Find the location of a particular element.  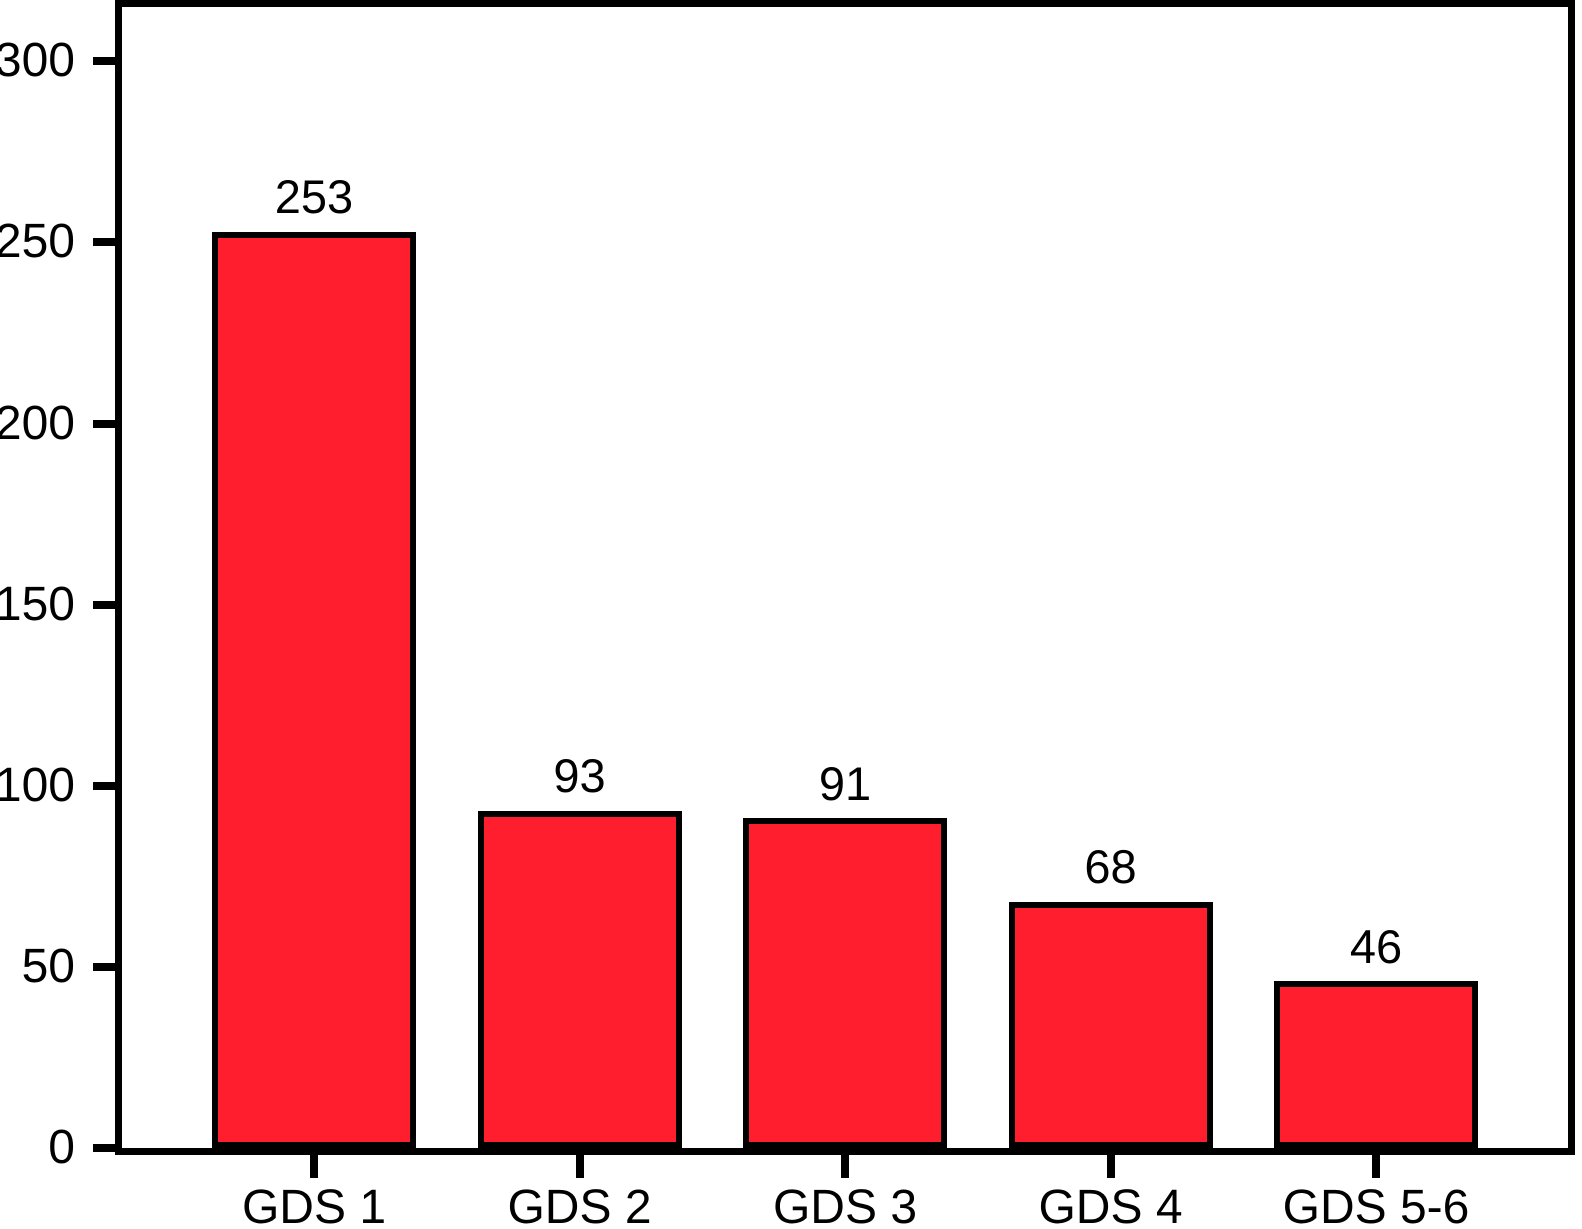

bar-slot-3: 91 GDS 3 is located at coordinates (845, 618).